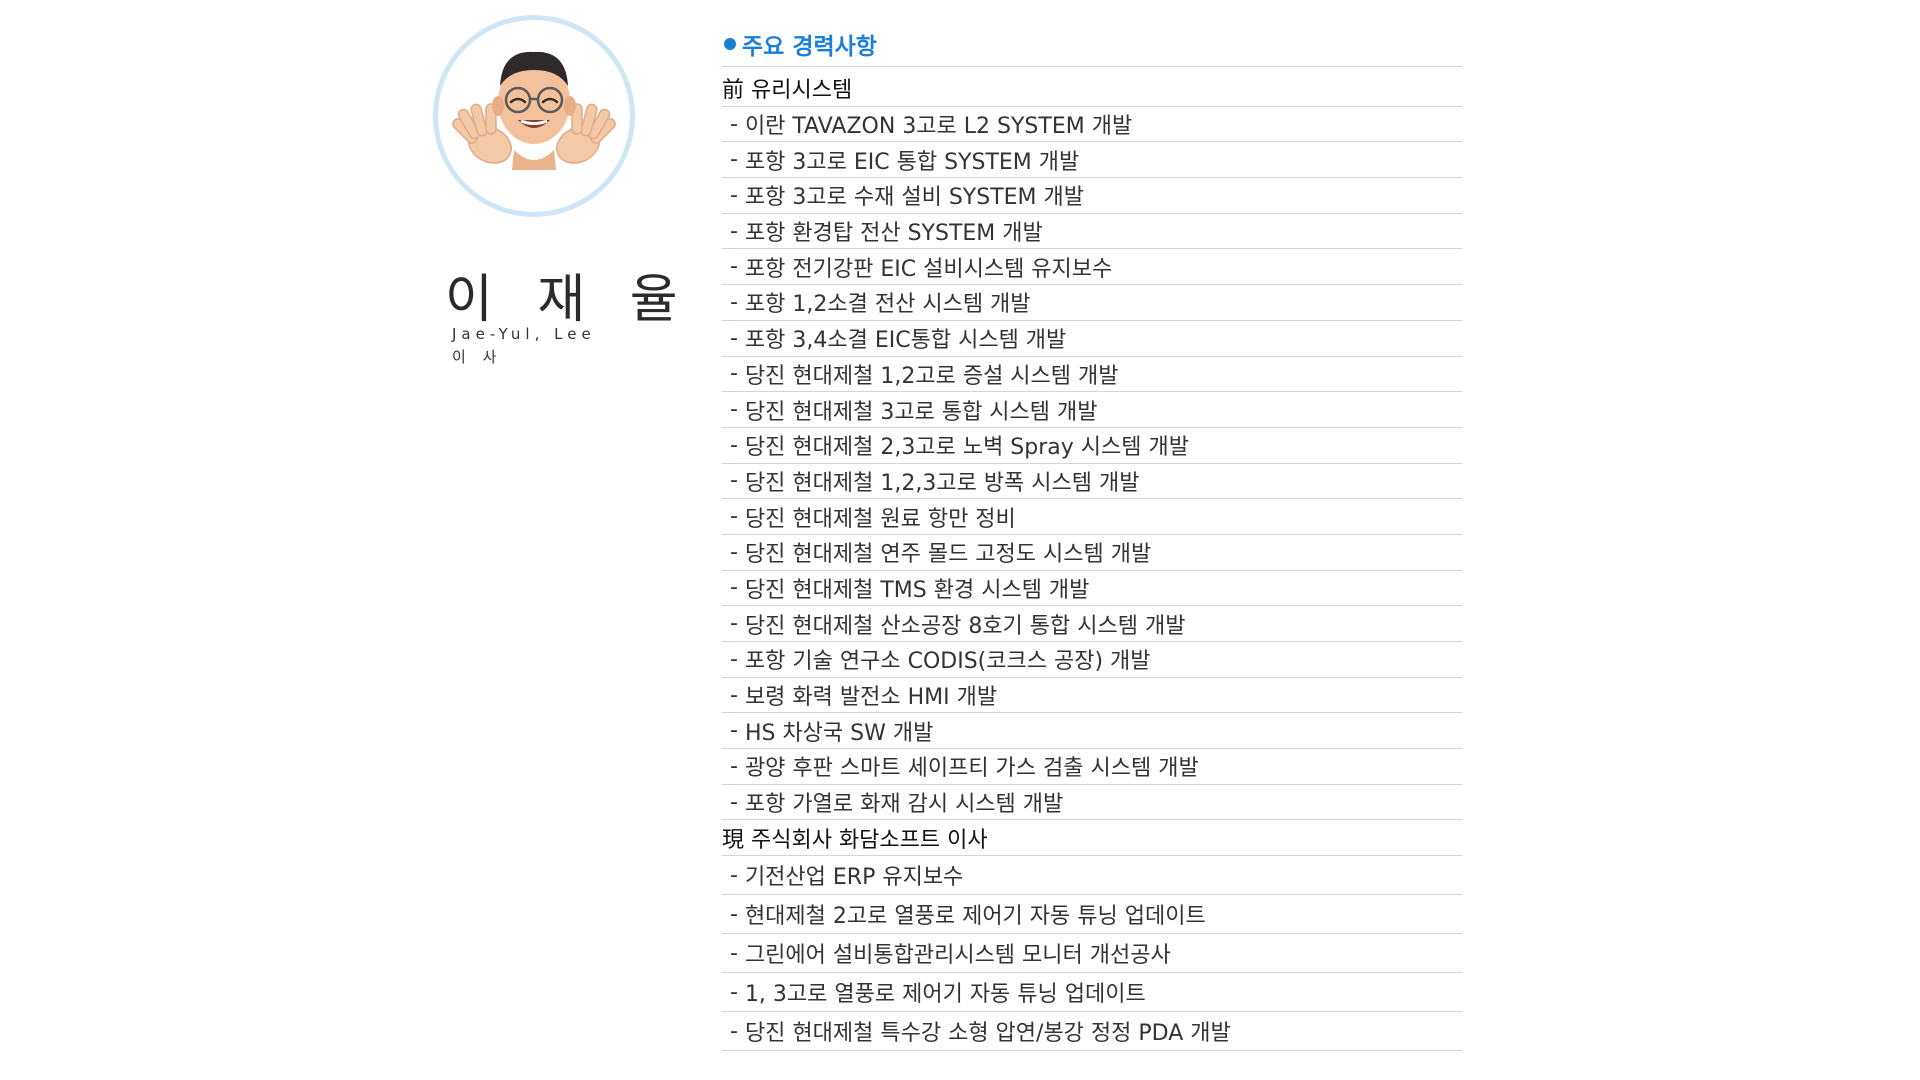 The image size is (1920, 1080). What do you see at coordinates (1092, 876) in the screenshot?
I see `career-item: 기전산업 ERP 유지보수` at bounding box center [1092, 876].